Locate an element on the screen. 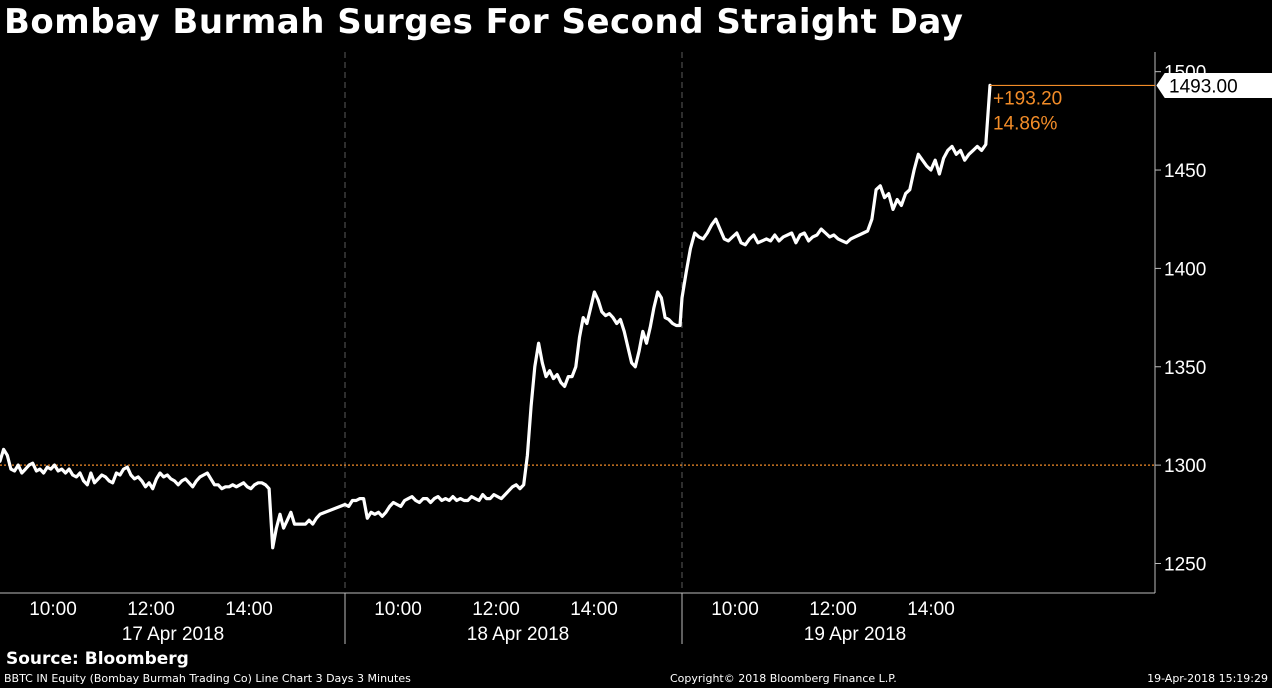  y-tick-label: 1350 is located at coordinates (1185, 368).